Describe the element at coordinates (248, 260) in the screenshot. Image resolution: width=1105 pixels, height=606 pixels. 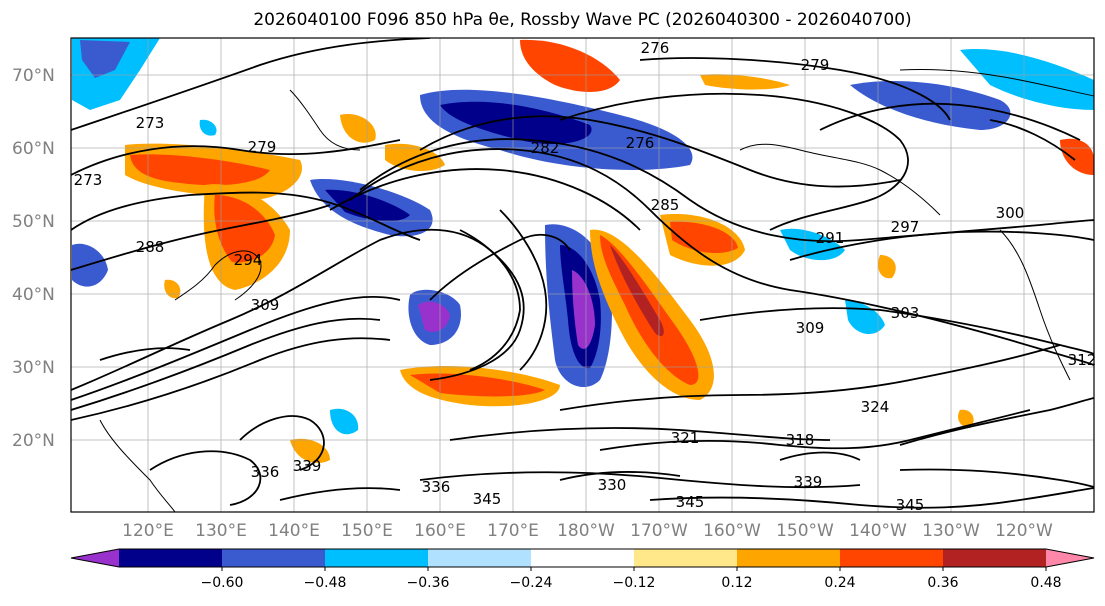
I see `contour-label: 294` at that location.